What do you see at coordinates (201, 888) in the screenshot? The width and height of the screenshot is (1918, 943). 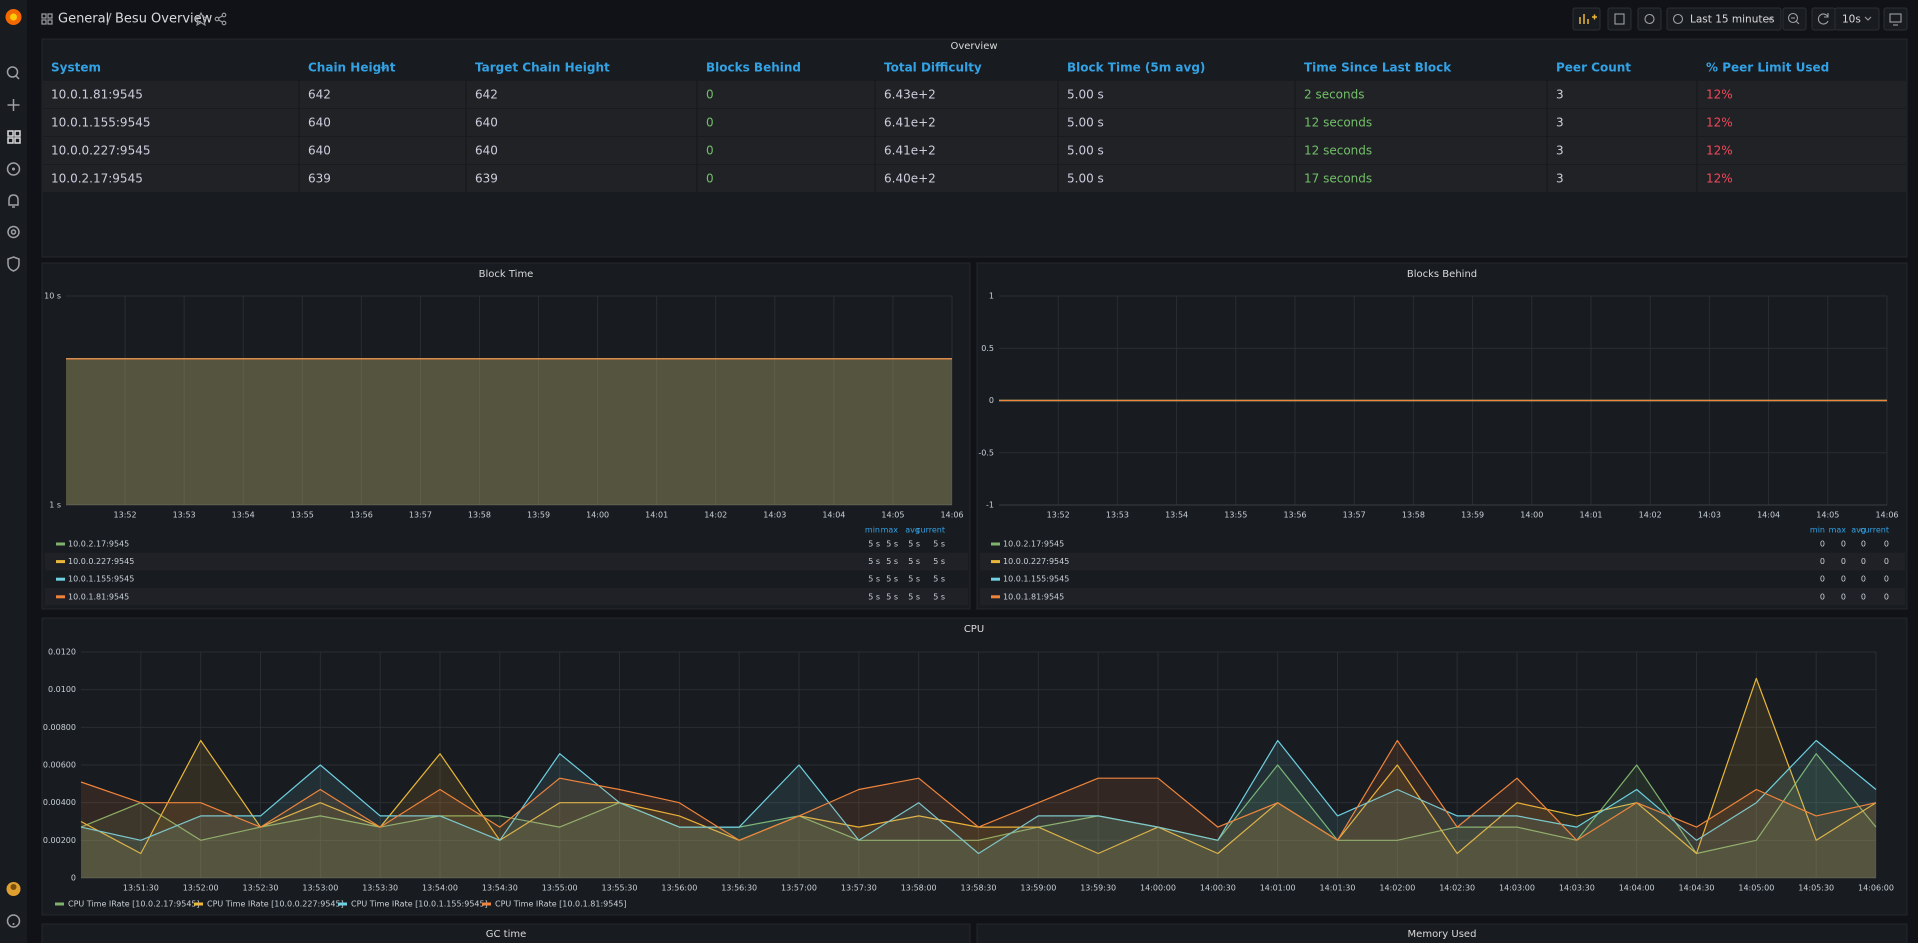 I see `x-tick-label: 13:52:00` at bounding box center [201, 888].